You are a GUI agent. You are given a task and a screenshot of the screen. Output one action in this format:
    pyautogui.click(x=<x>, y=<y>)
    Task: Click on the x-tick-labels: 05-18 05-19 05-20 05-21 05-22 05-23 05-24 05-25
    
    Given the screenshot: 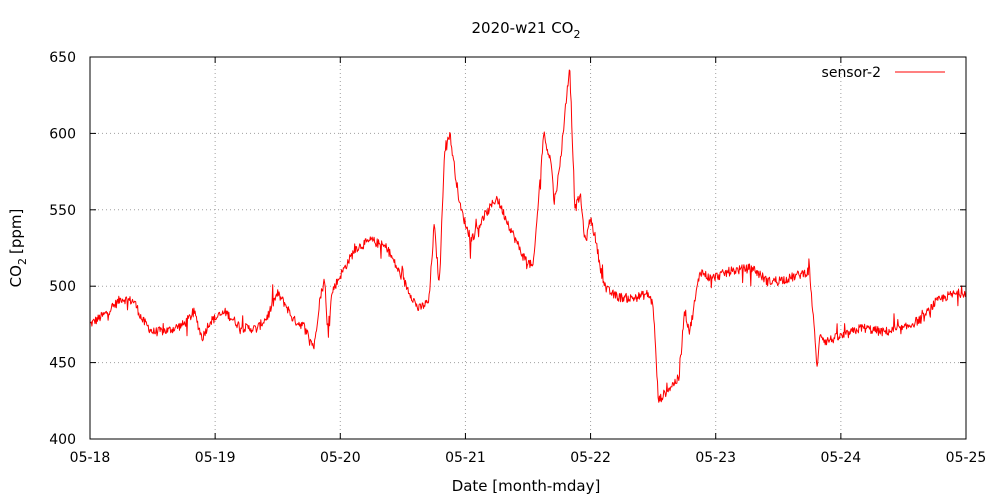 What is the action you would take?
    pyautogui.click(x=528, y=458)
    